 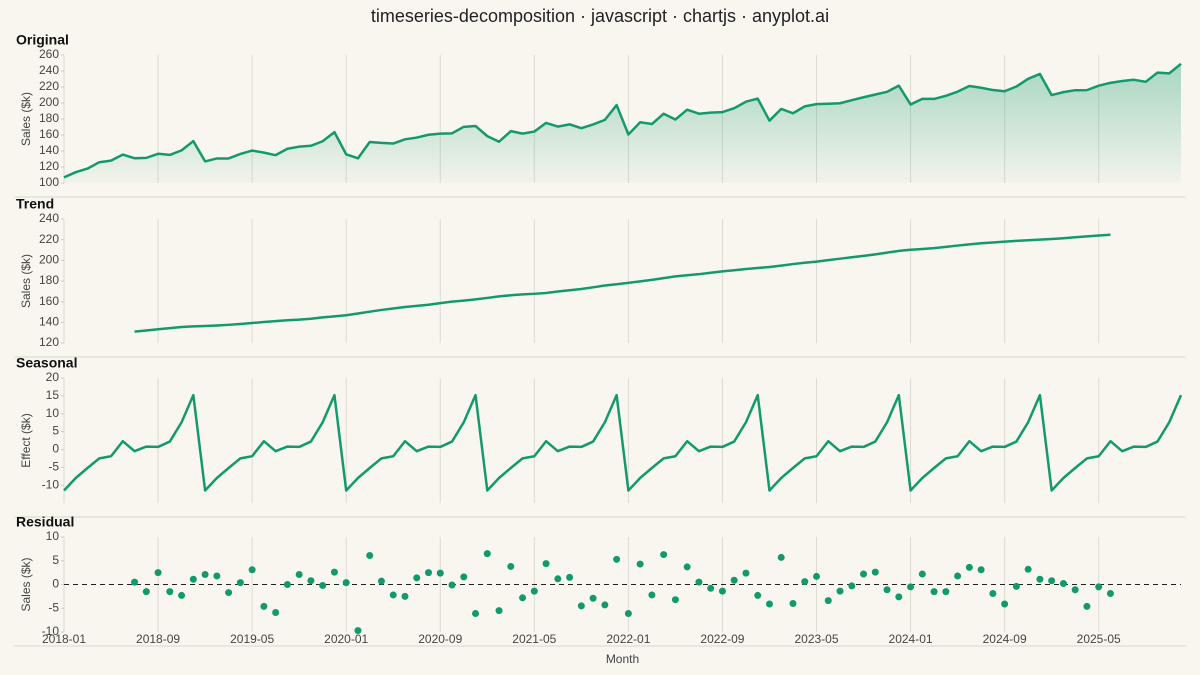 I want to click on panel-title: Original, so click(x=42, y=40).